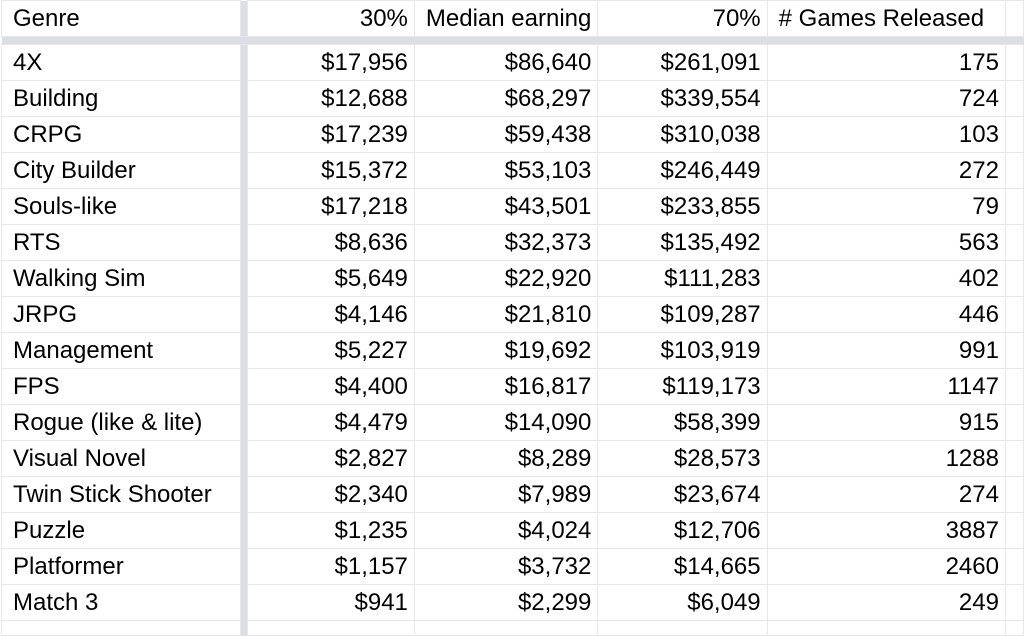 The image size is (1024, 636). What do you see at coordinates (886, 206) in the screenshot?
I see `cell-games-released: 79` at bounding box center [886, 206].